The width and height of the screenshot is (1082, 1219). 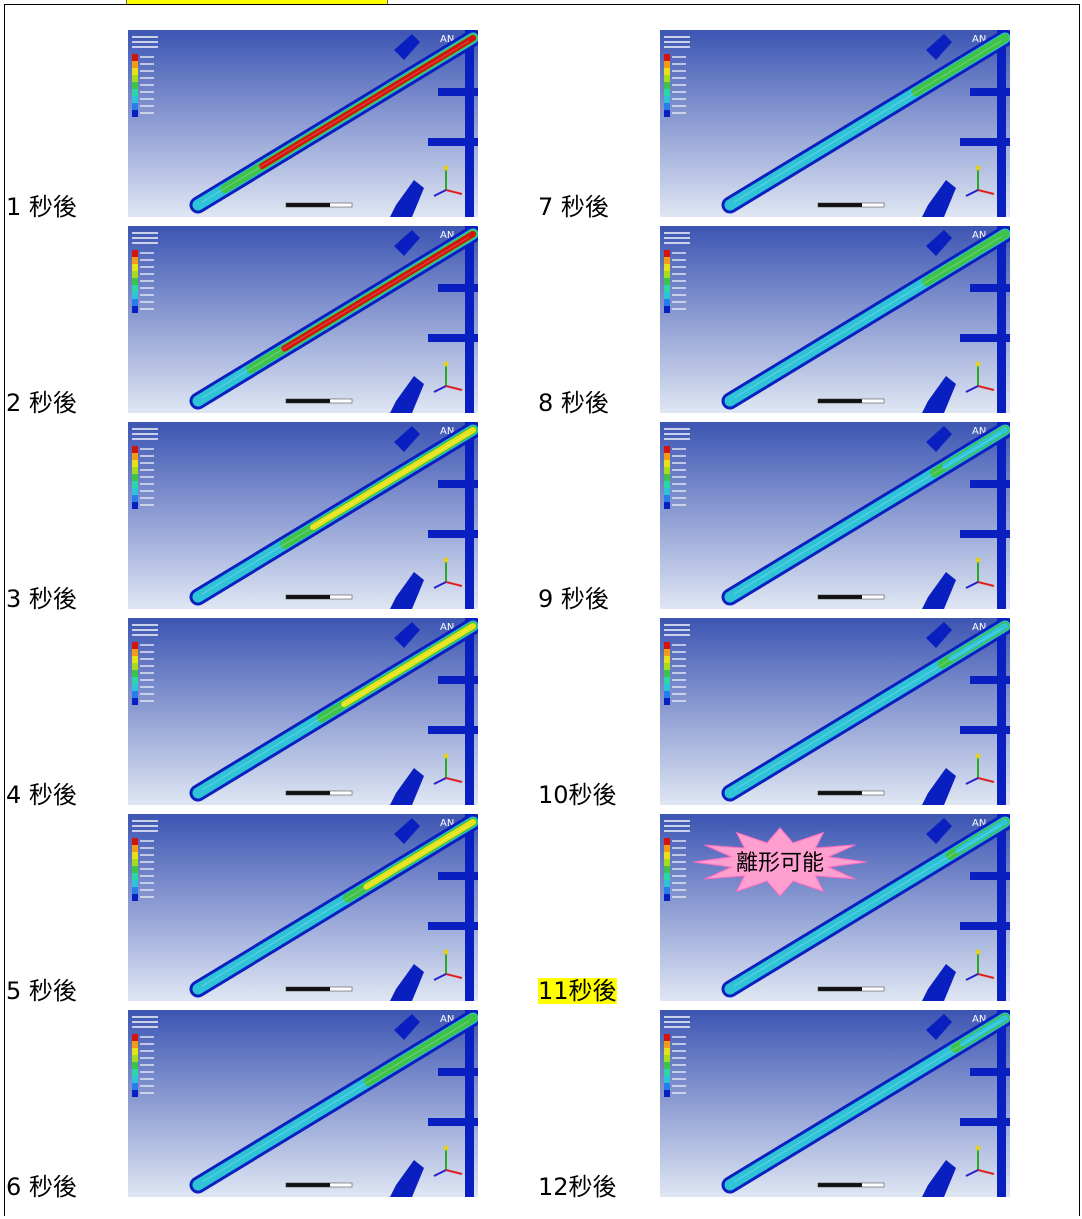 I want to click on time-label: 11秒後, so click(x=577, y=991).